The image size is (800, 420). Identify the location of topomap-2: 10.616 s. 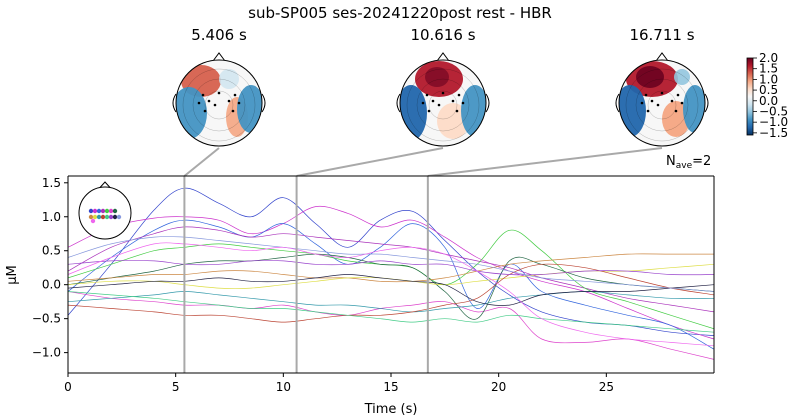
(443, 86).